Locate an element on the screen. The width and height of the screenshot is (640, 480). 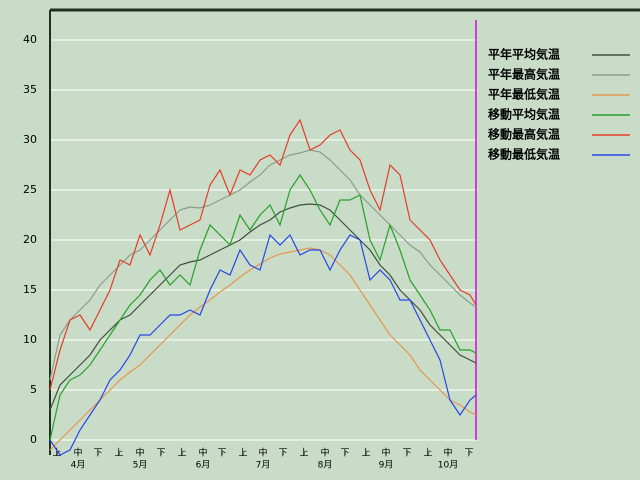
y-tick-label: 30 is located at coordinates (30, 139).